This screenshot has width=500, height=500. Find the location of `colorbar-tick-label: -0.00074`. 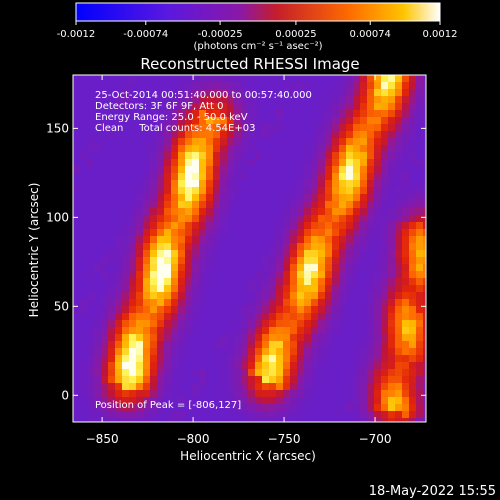

colorbar-tick-label: -0.00074 is located at coordinates (145, 34).